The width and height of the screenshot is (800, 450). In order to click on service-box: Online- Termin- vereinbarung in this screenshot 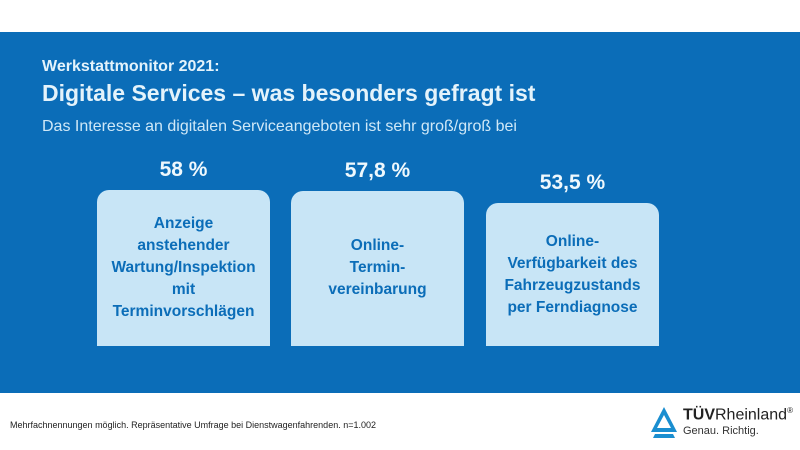, I will do `click(377, 268)`.